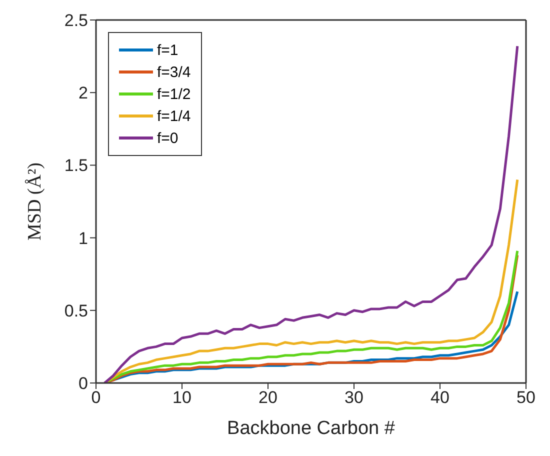 The image size is (550, 456). Describe the element at coordinates (76, 166) in the screenshot. I see `y-tick-label: 1.5` at that location.